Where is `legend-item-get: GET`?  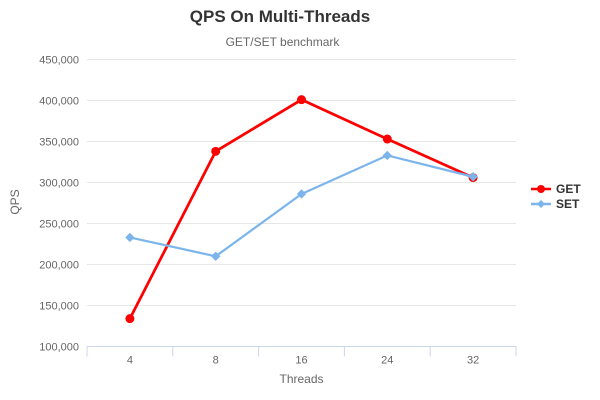
legend-item-get: GET is located at coordinates (556, 188).